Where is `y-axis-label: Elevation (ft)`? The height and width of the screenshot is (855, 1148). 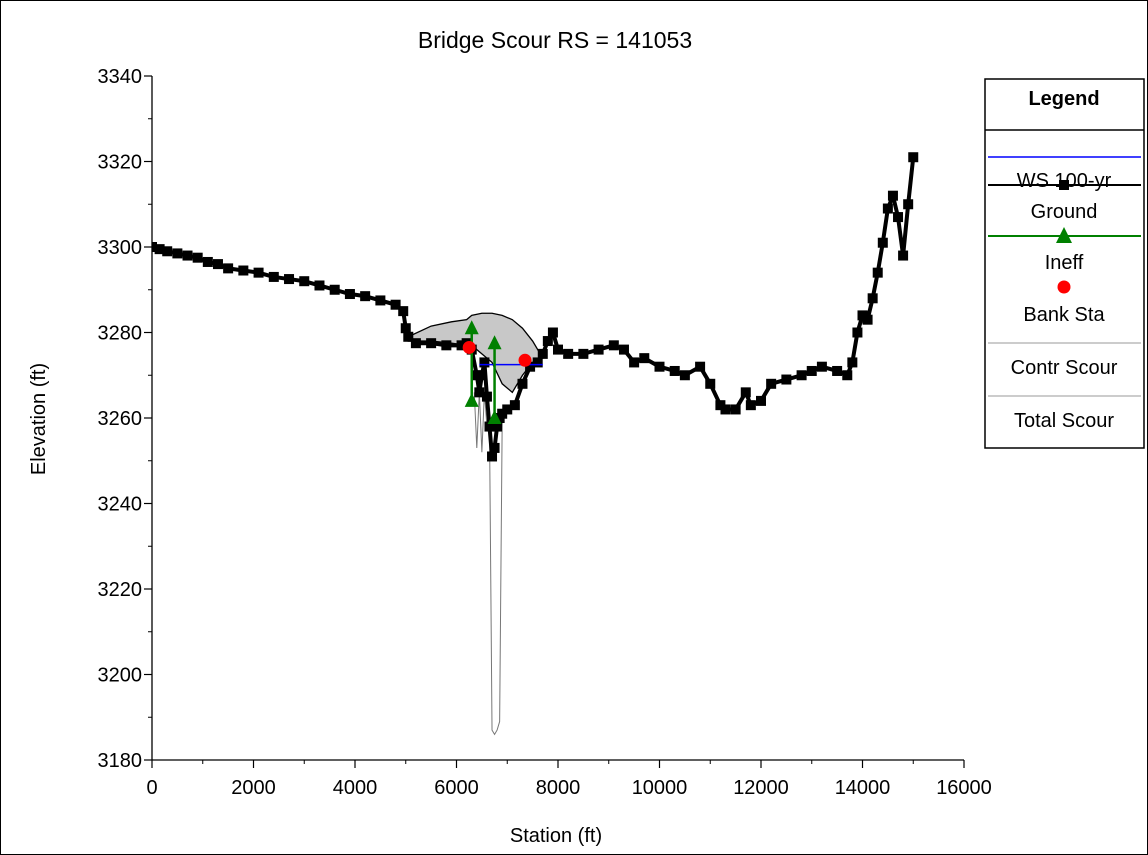
y-axis-label: Elevation (ft) is located at coordinates (39, 419).